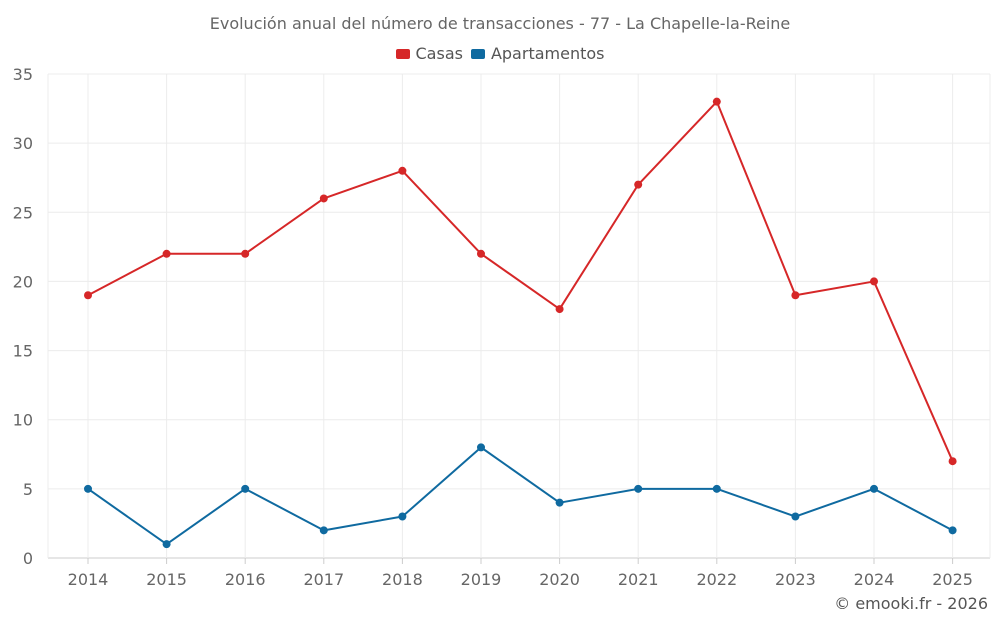 This screenshot has height=625, width=1000. What do you see at coordinates (23, 281) in the screenshot?
I see `y-tick-label: 20` at bounding box center [23, 281].